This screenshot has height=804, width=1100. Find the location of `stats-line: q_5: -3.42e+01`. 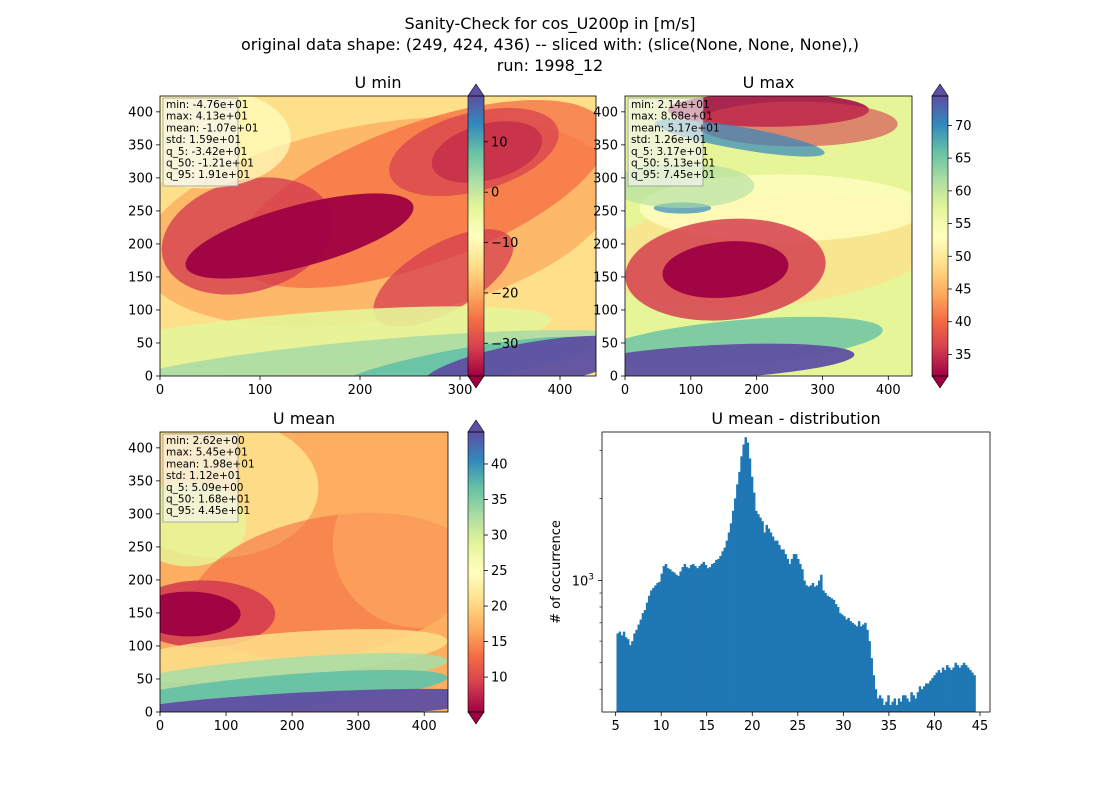

stats-line: q_5: -3.42e+01 is located at coordinates (206, 152).